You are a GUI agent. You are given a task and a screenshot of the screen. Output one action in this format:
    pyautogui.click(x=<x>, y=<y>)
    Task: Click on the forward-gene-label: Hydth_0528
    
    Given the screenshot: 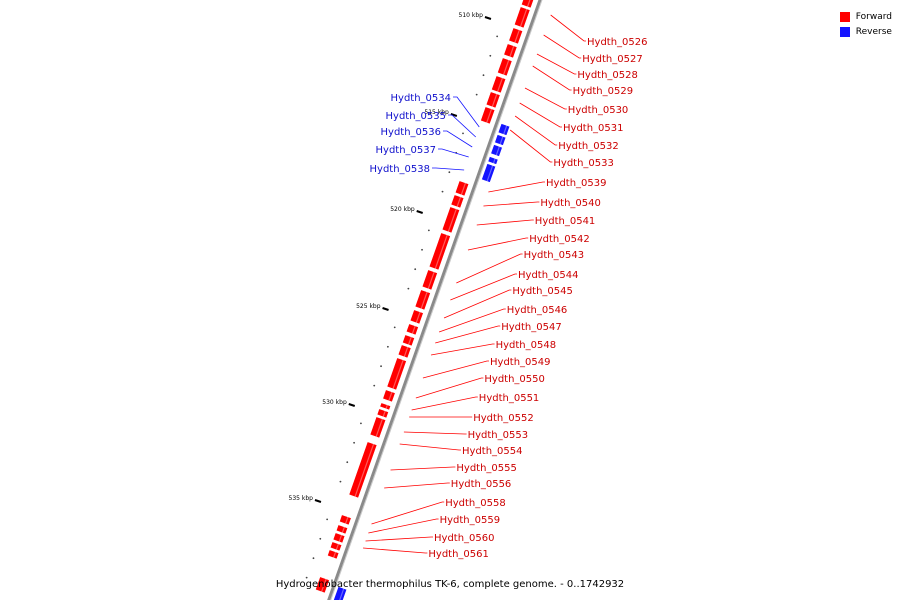 What is the action you would take?
    pyautogui.click(x=607, y=75)
    